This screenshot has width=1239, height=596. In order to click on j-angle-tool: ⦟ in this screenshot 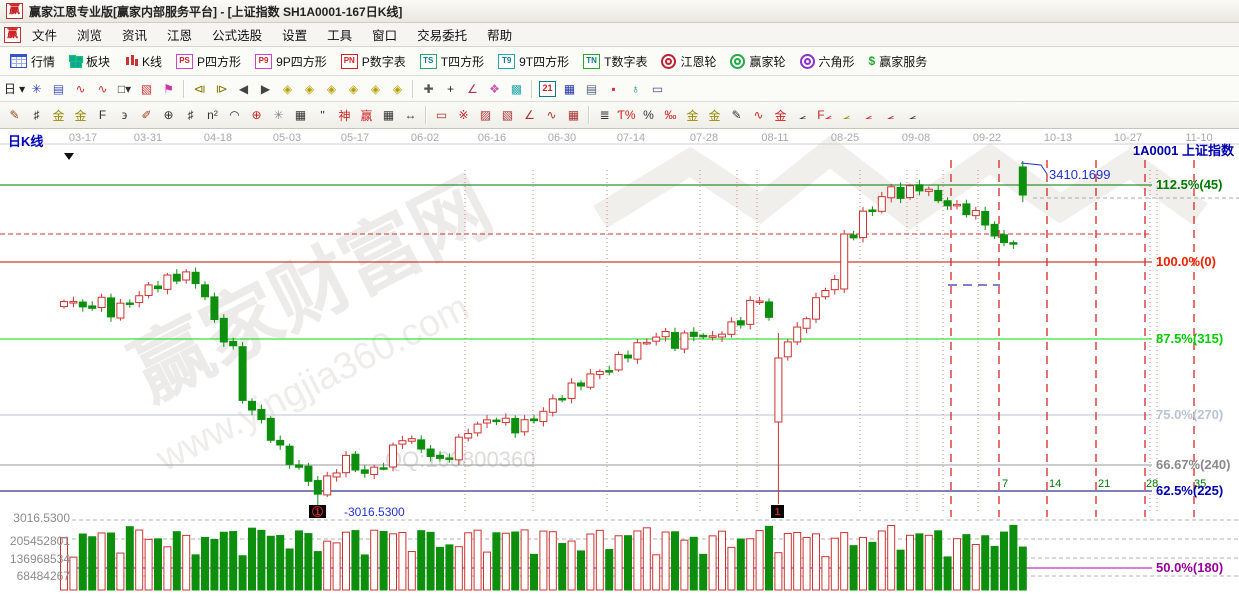, I will do `click(802, 114)`.